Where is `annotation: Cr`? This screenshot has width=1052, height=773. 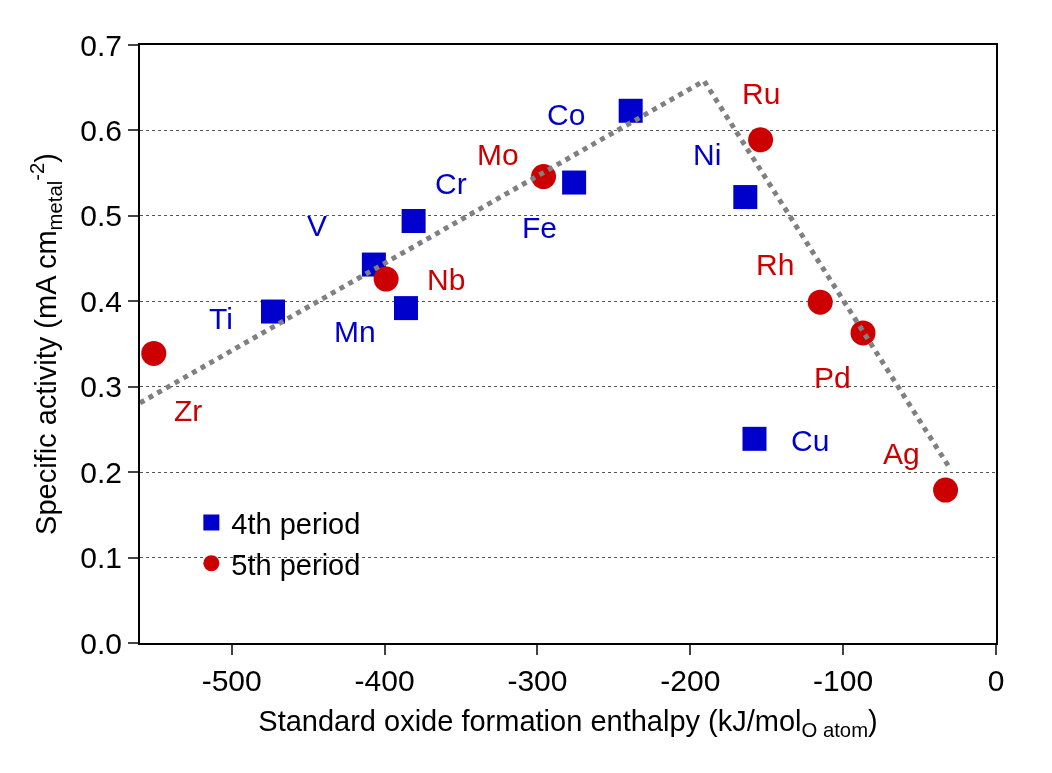 annotation: Cr is located at coordinates (451, 183).